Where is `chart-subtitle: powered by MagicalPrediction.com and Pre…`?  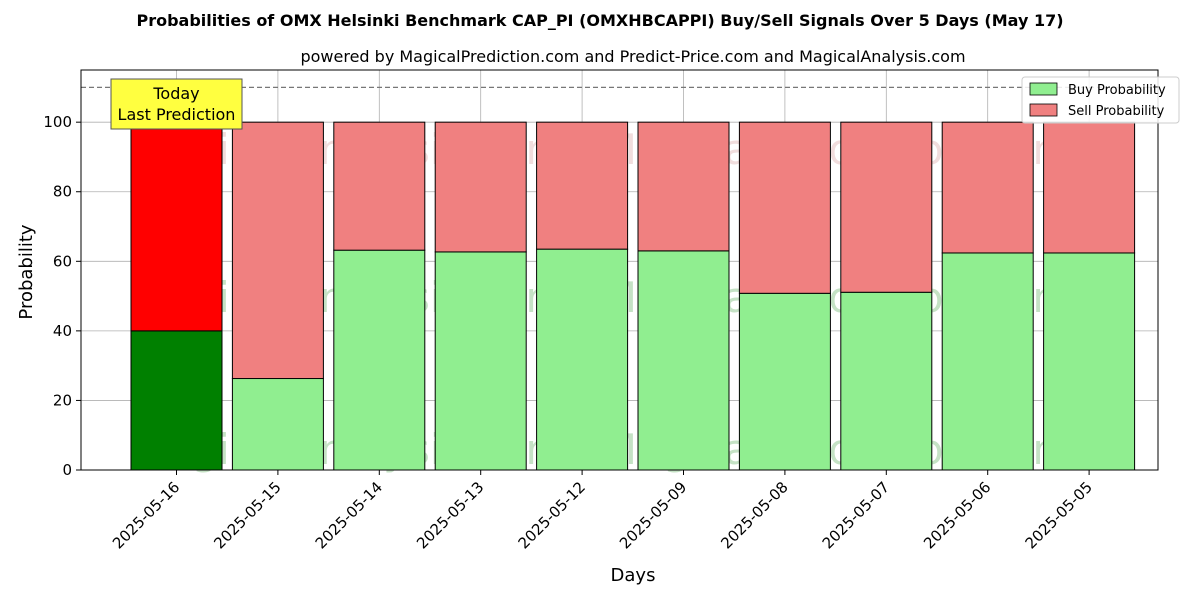
chart-subtitle: powered by MagicalPrediction.com and Pre… is located at coordinates (632, 56).